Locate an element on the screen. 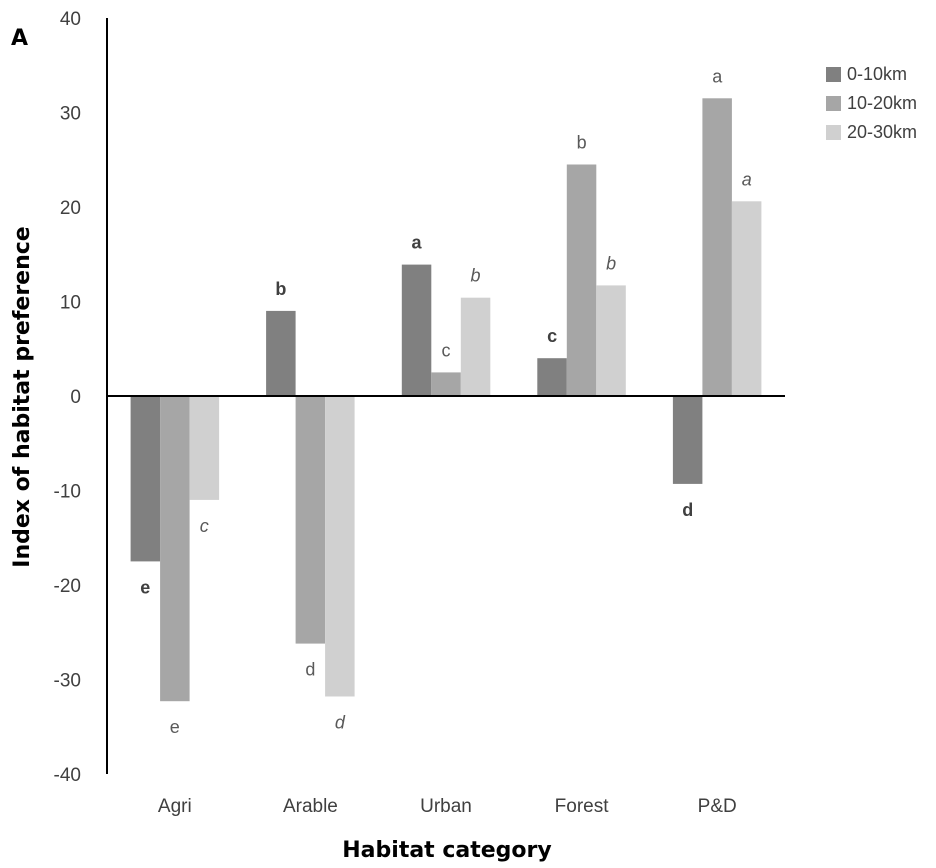  y-tick-label: 20 is located at coordinates (70, 208).